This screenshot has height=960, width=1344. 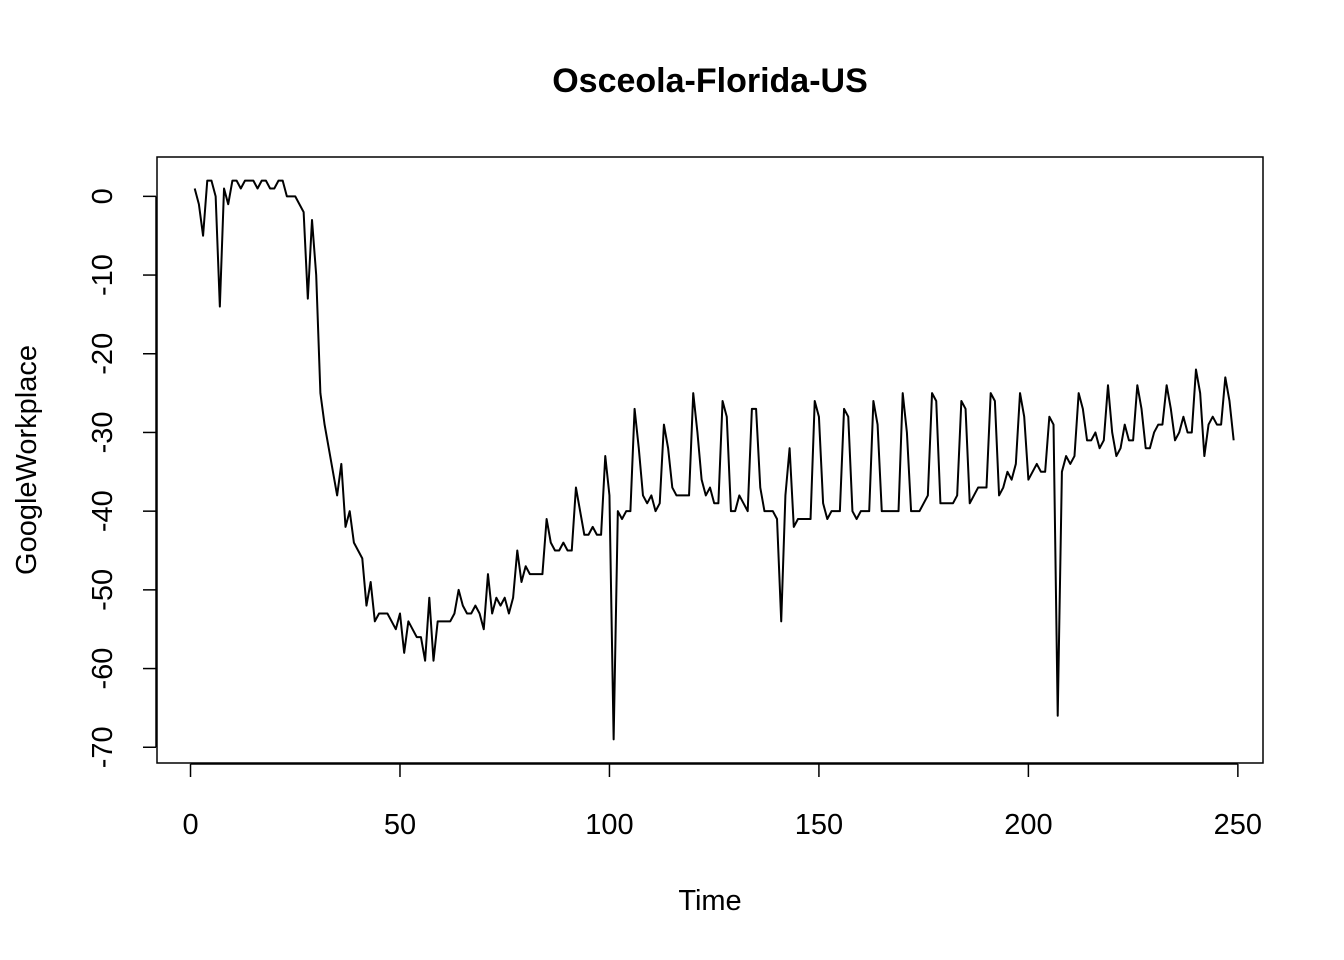 I want to click on y-axis-label: GoogleWorkplace, so click(x=27, y=460).